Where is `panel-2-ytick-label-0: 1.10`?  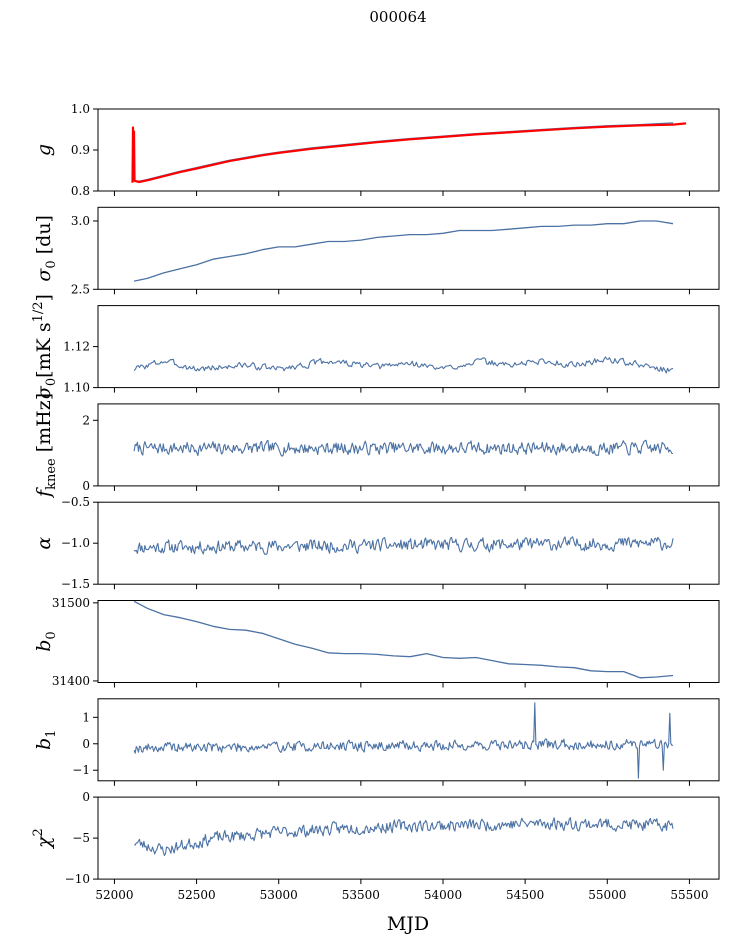 panel-2-ytick-label-0: 1.10 is located at coordinates (76, 388).